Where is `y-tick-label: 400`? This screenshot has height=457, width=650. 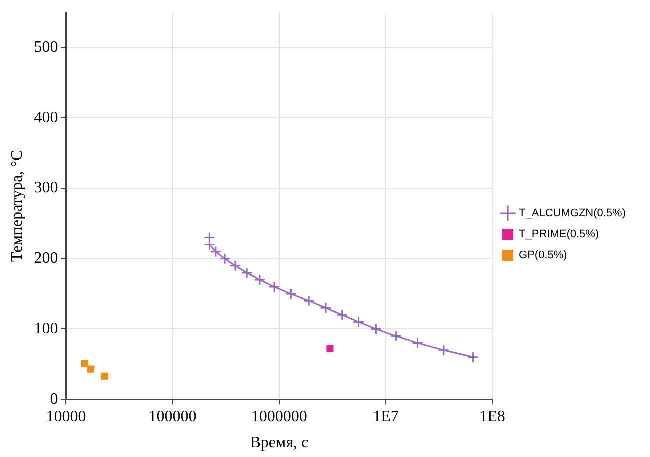 y-tick-label: 400 is located at coordinates (46, 117).